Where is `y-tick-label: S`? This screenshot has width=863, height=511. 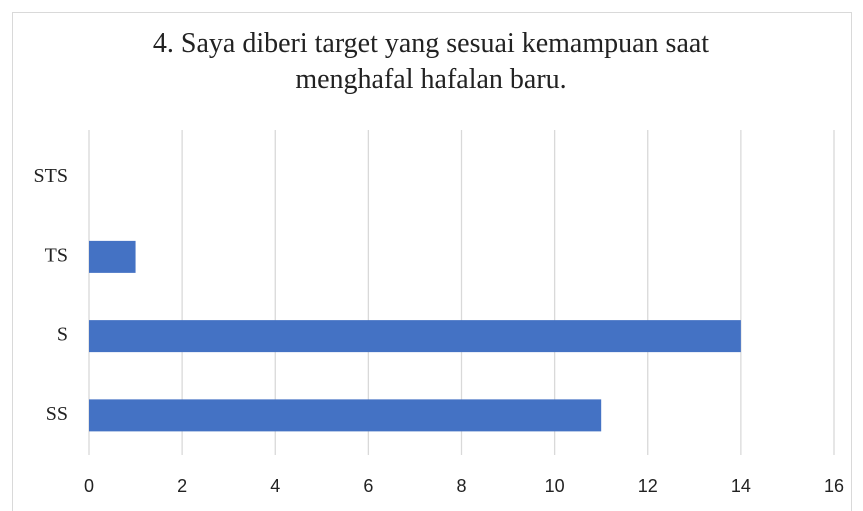 y-tick-label: S is located at coordinates (62, 335).